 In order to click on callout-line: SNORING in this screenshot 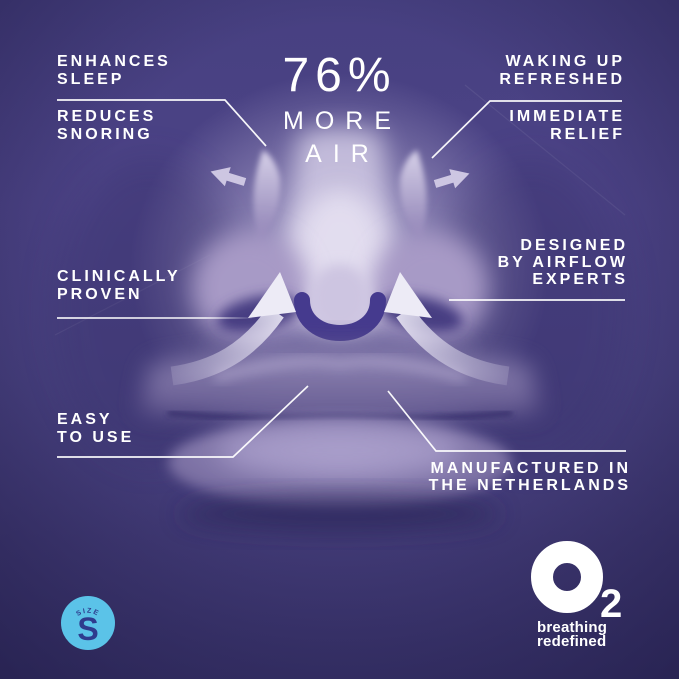, I will do `click(105, 134)`.